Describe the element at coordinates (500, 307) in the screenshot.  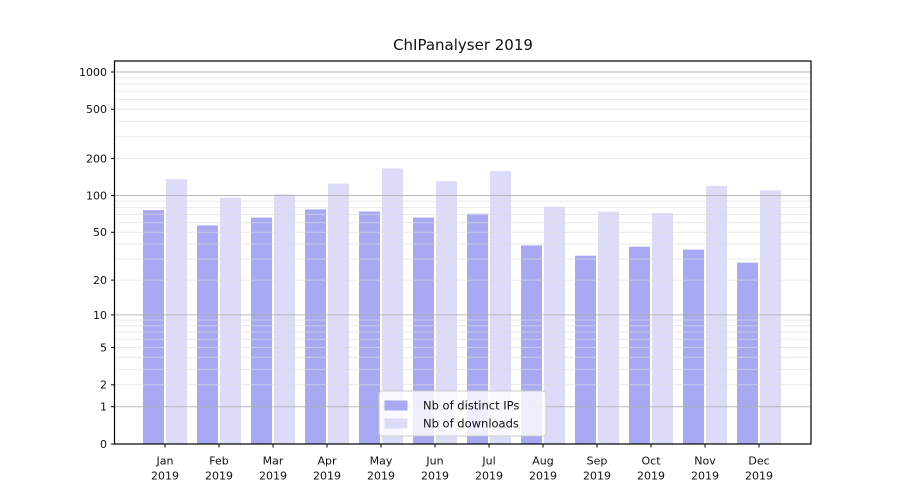
I see `bar-downloads-jul` at that location.